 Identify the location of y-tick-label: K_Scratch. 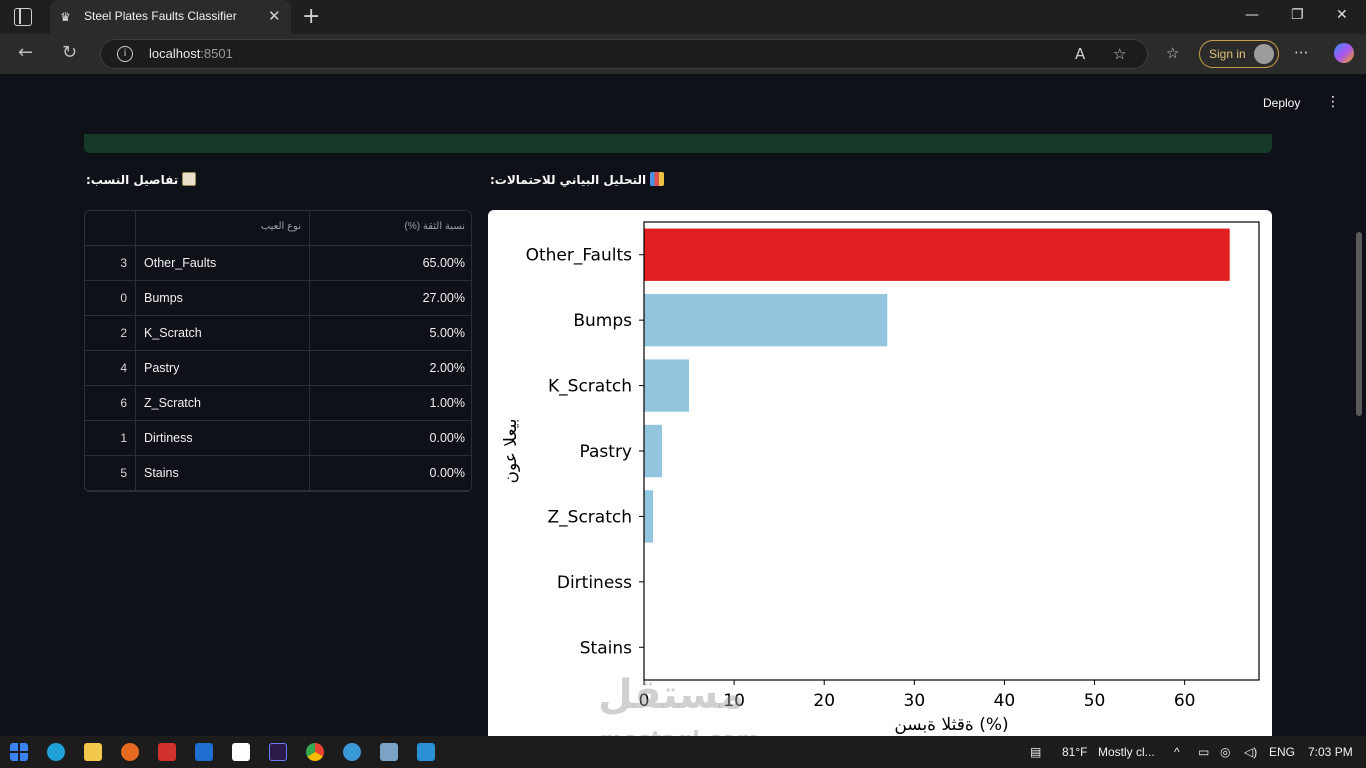
(590, 387).